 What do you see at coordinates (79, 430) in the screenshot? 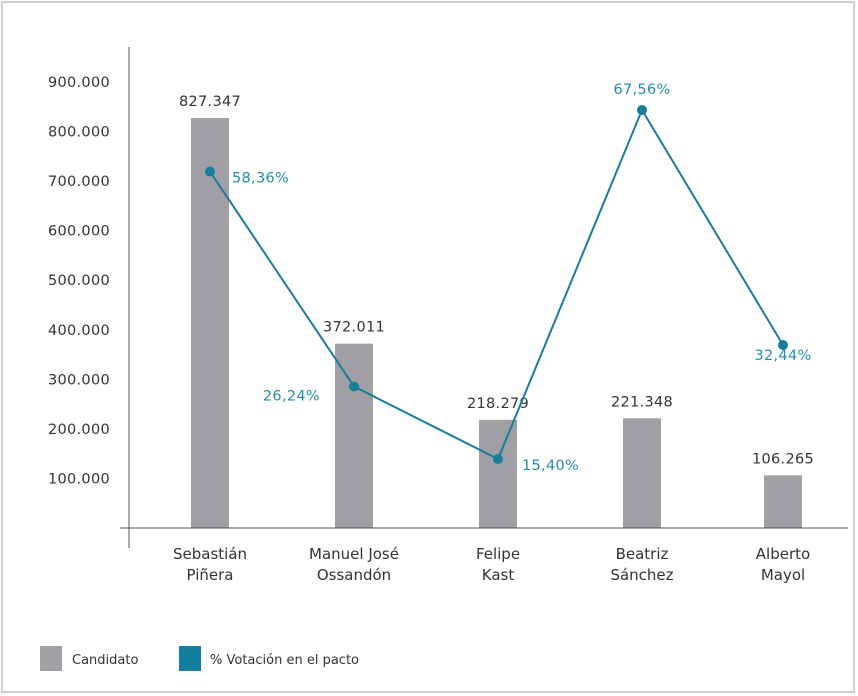
I see `y-tick-label-1: 200.000` at bounding box center [79, 430].